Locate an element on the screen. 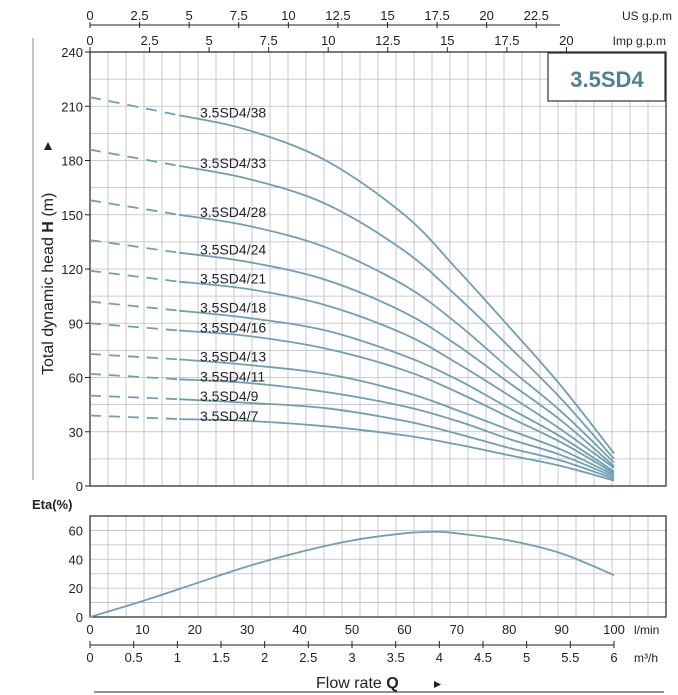 The height and width of the screenshot is (695, 678). curve-label: 3.5SD4/24 is located at coordinates (233, 250).